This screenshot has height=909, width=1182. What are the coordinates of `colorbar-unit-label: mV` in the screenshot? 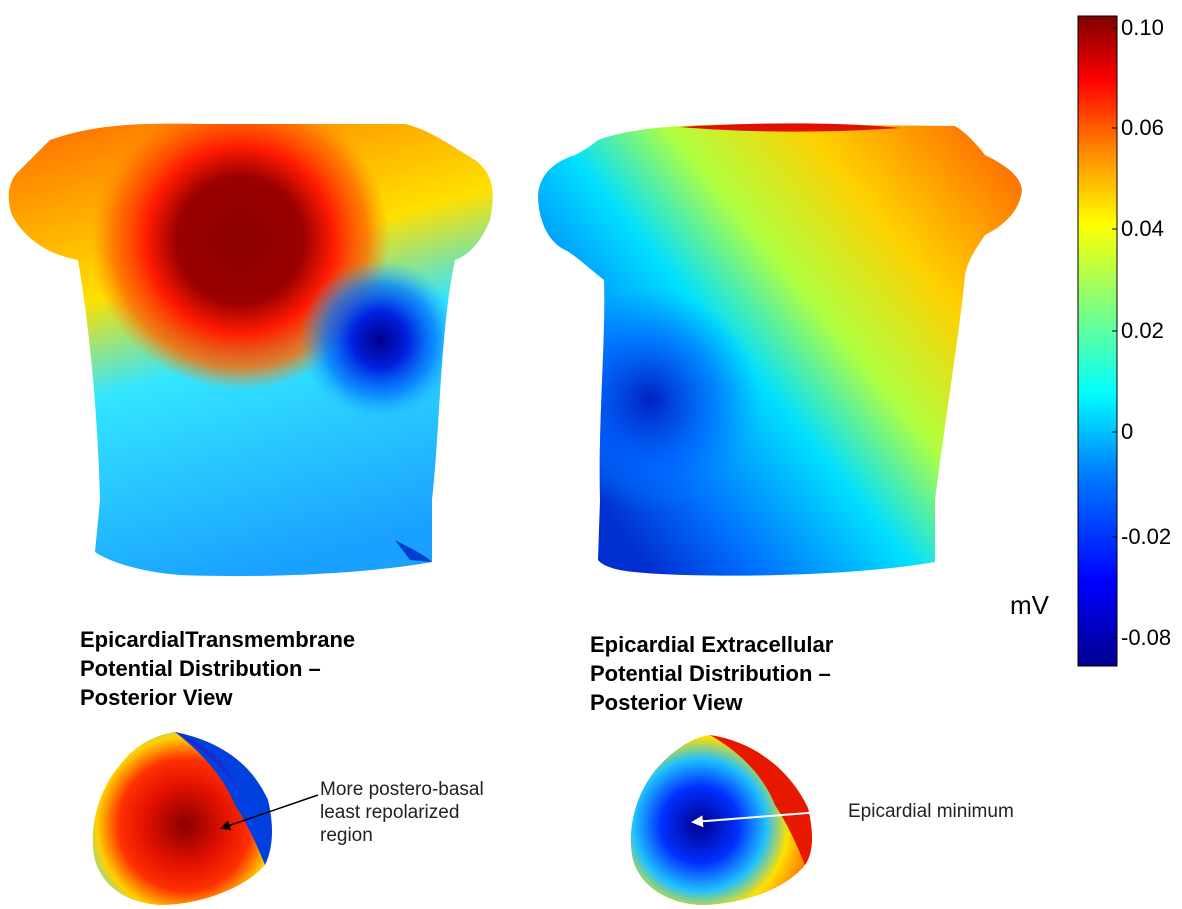 It's located at (1029, 605).